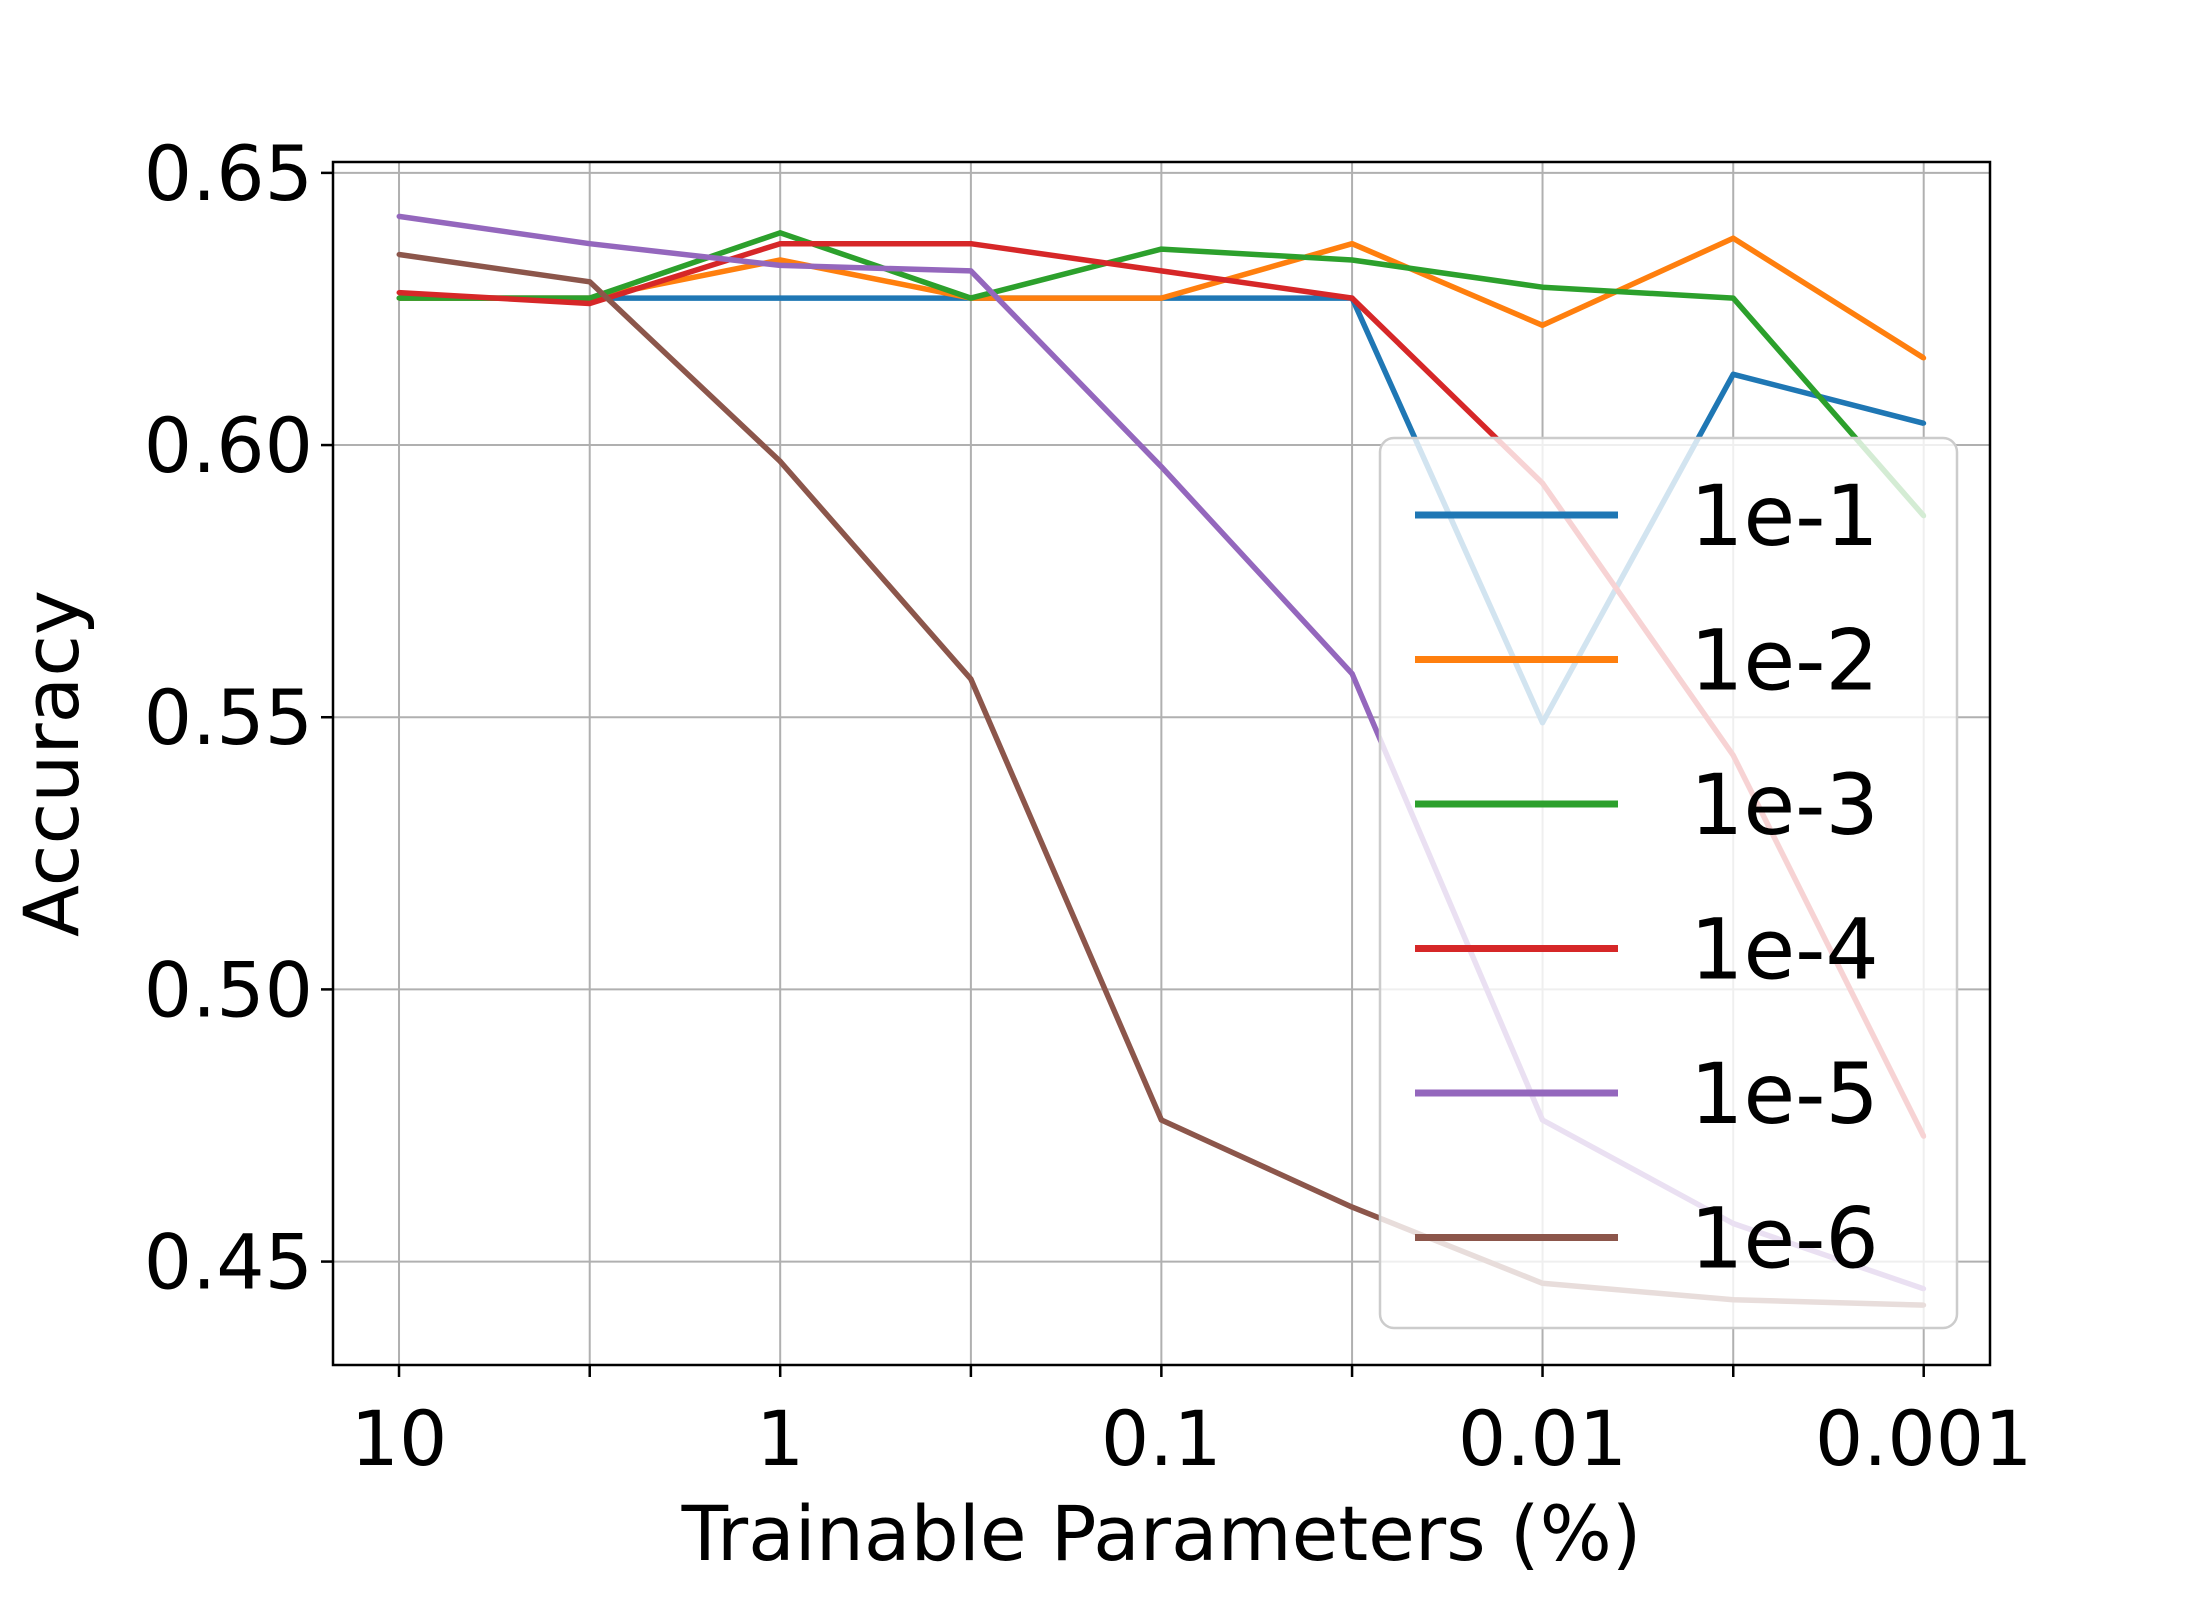 The height and width of the screenshot is (1600, 2200). Describe the element at coordinates (228, 445) in the screenshot. I see `y-tick-label: 0.60` at that location.